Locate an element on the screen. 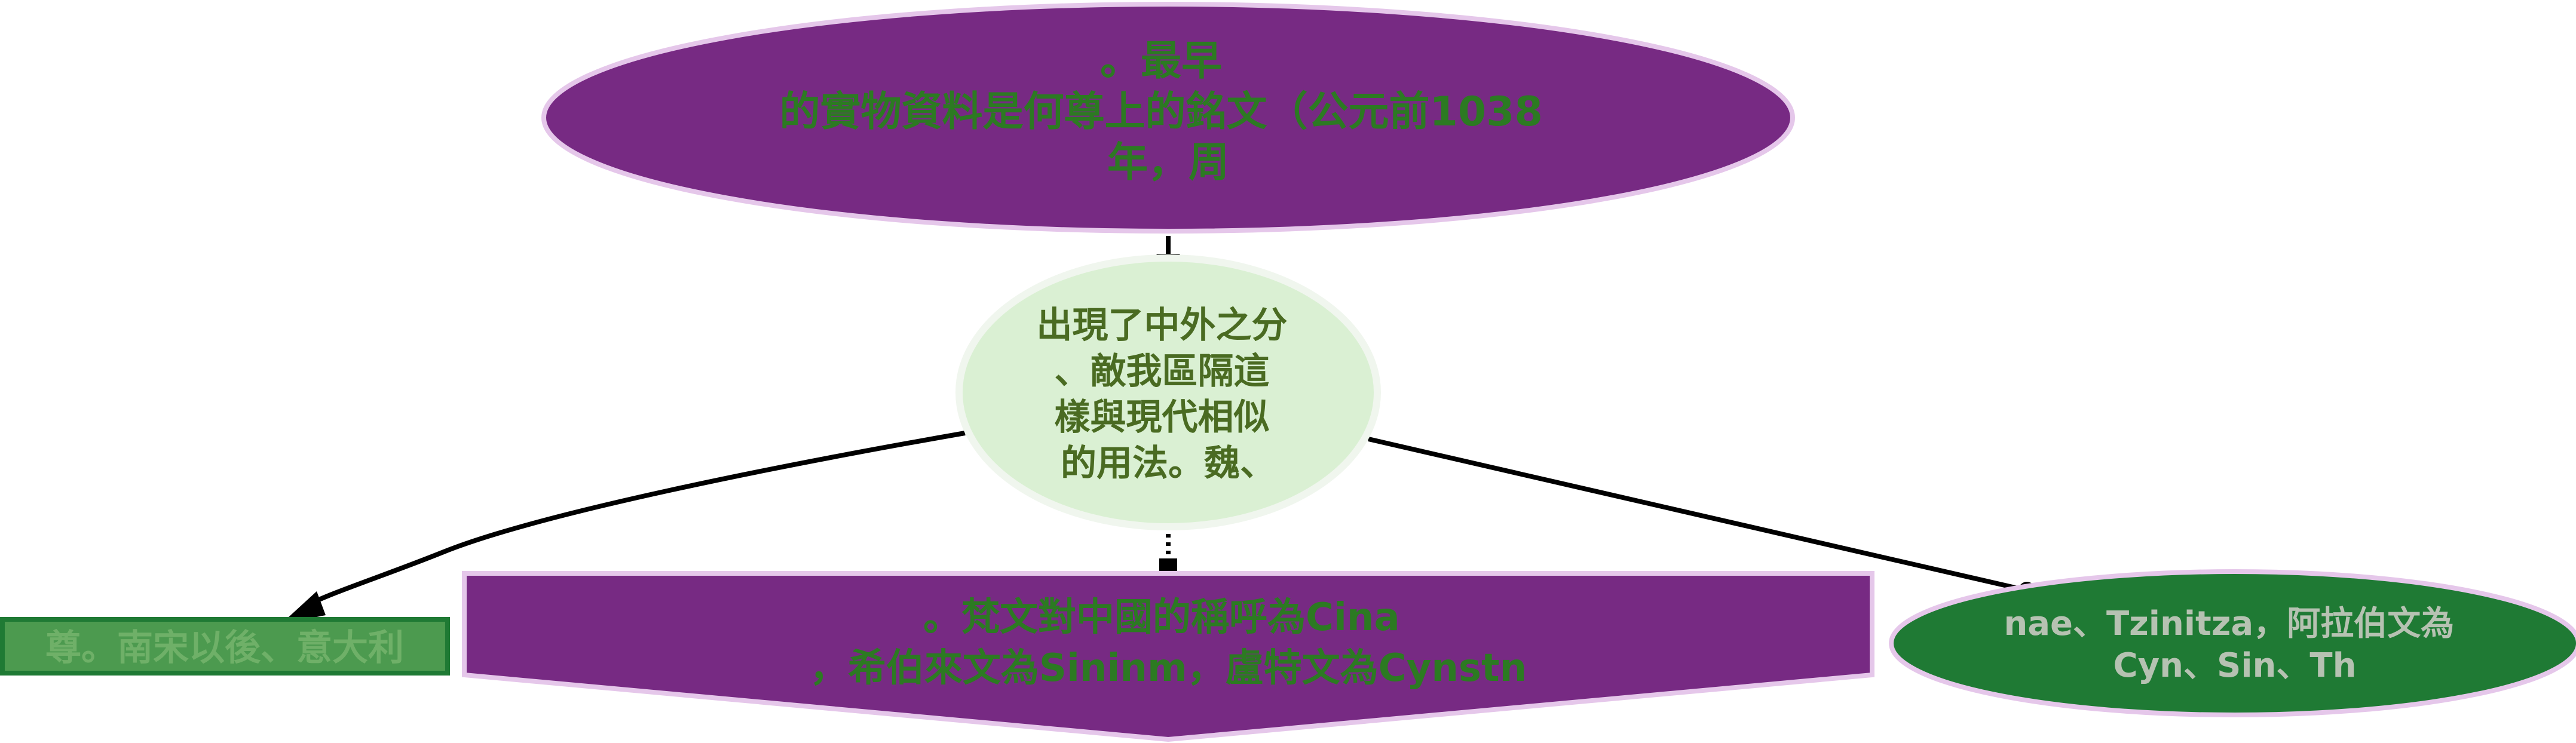 This screenshot has width=2576, height=743. node-right-label: nae、Tzinitza，阿拉伯文為 Cyn、Sin、Th is located at coordinates (2235, 644).